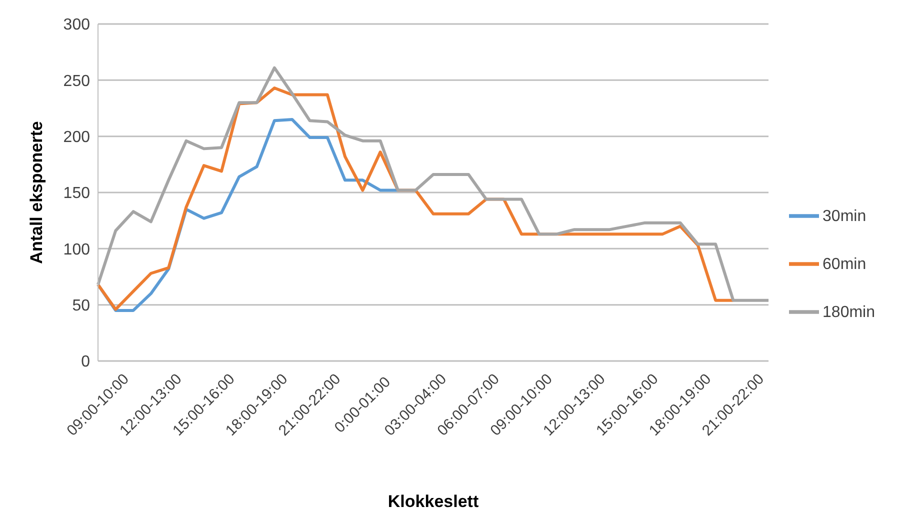  I want to click on y-tick-label: 250, so click(76, 81).